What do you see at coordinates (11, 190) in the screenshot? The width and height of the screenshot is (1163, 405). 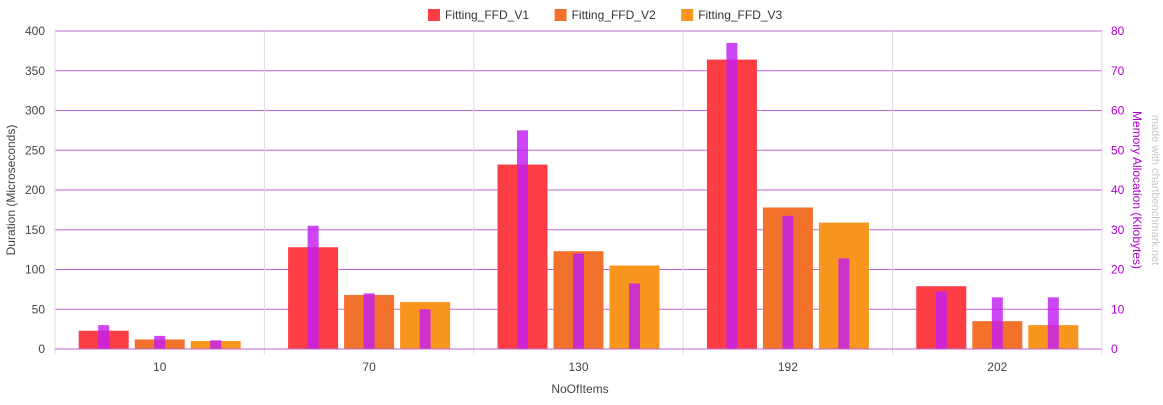 I see `y-axis-title: Duration (Microseconds)` at bounding box center [11, 190].